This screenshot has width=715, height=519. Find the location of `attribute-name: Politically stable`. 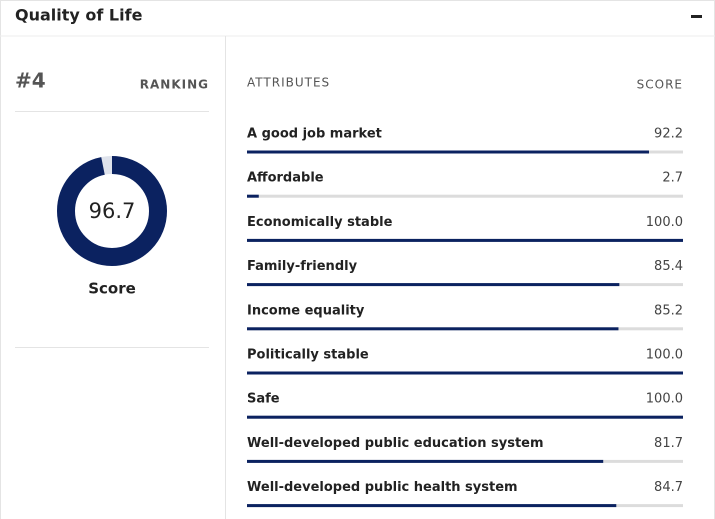

attribute-name: Politically stable is located at coordinates (308, 355).